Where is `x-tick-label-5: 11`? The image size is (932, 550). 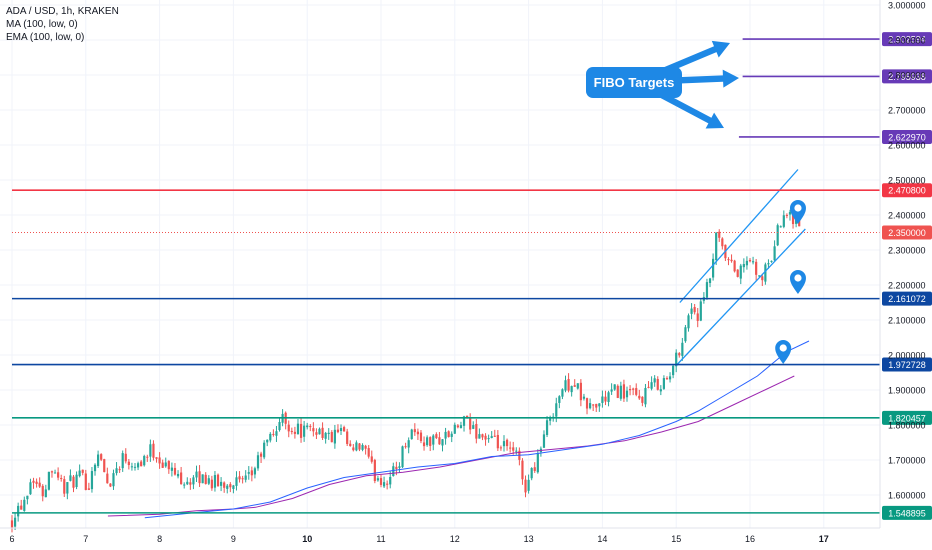
x-tick-label-5: 11 is located at coordinates (380, 539).